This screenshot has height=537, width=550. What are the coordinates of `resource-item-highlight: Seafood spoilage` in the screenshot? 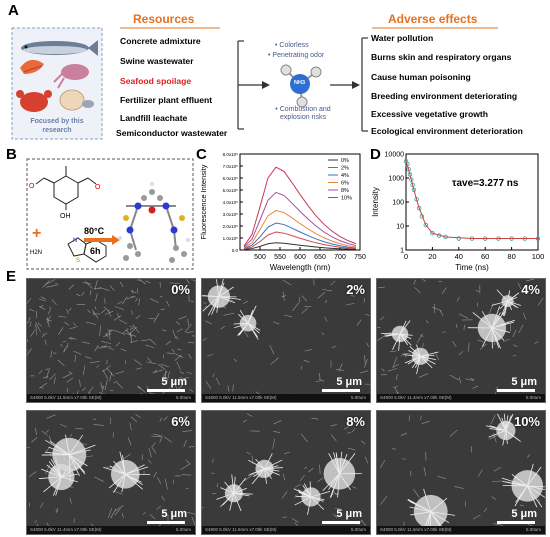 It's located at (156, 81).